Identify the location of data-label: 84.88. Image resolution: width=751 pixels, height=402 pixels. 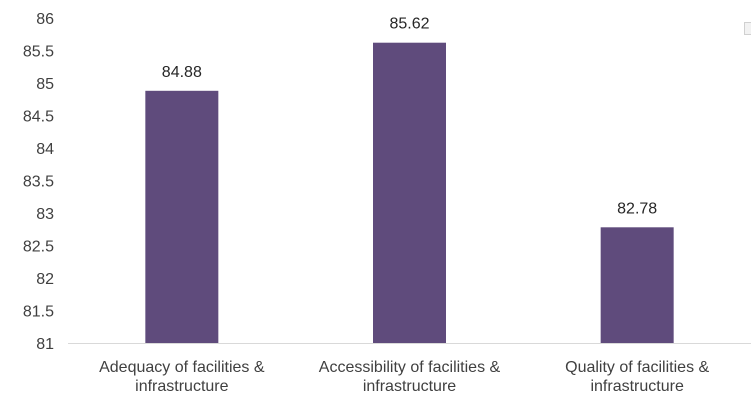
(182, 72).